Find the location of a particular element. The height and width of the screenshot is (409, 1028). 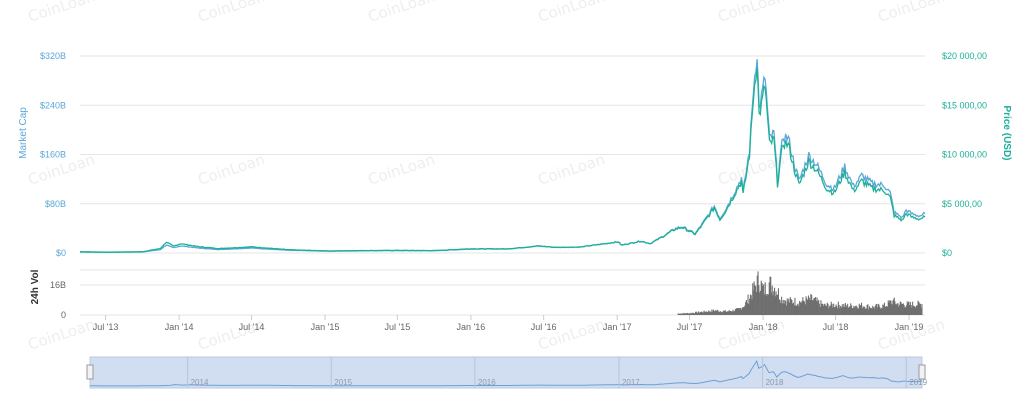

navigator-handle-right is located at coordinates (922, 372).